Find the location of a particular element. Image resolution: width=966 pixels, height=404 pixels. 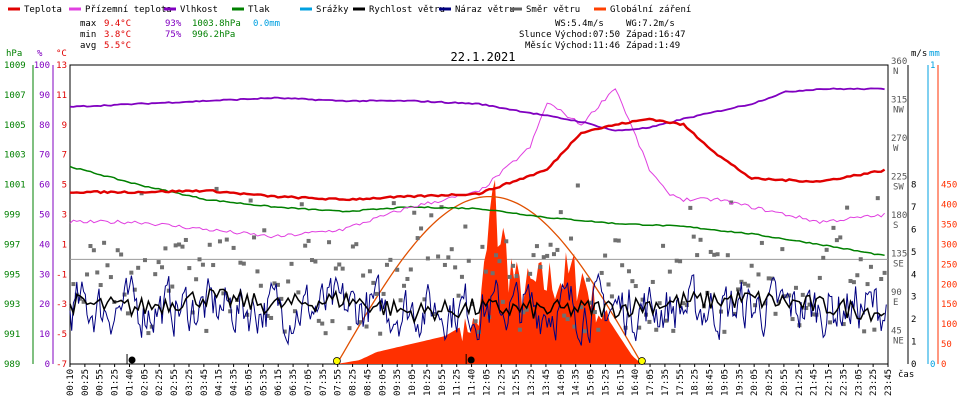

sunrise-icon is located at coordinates (336, 361).